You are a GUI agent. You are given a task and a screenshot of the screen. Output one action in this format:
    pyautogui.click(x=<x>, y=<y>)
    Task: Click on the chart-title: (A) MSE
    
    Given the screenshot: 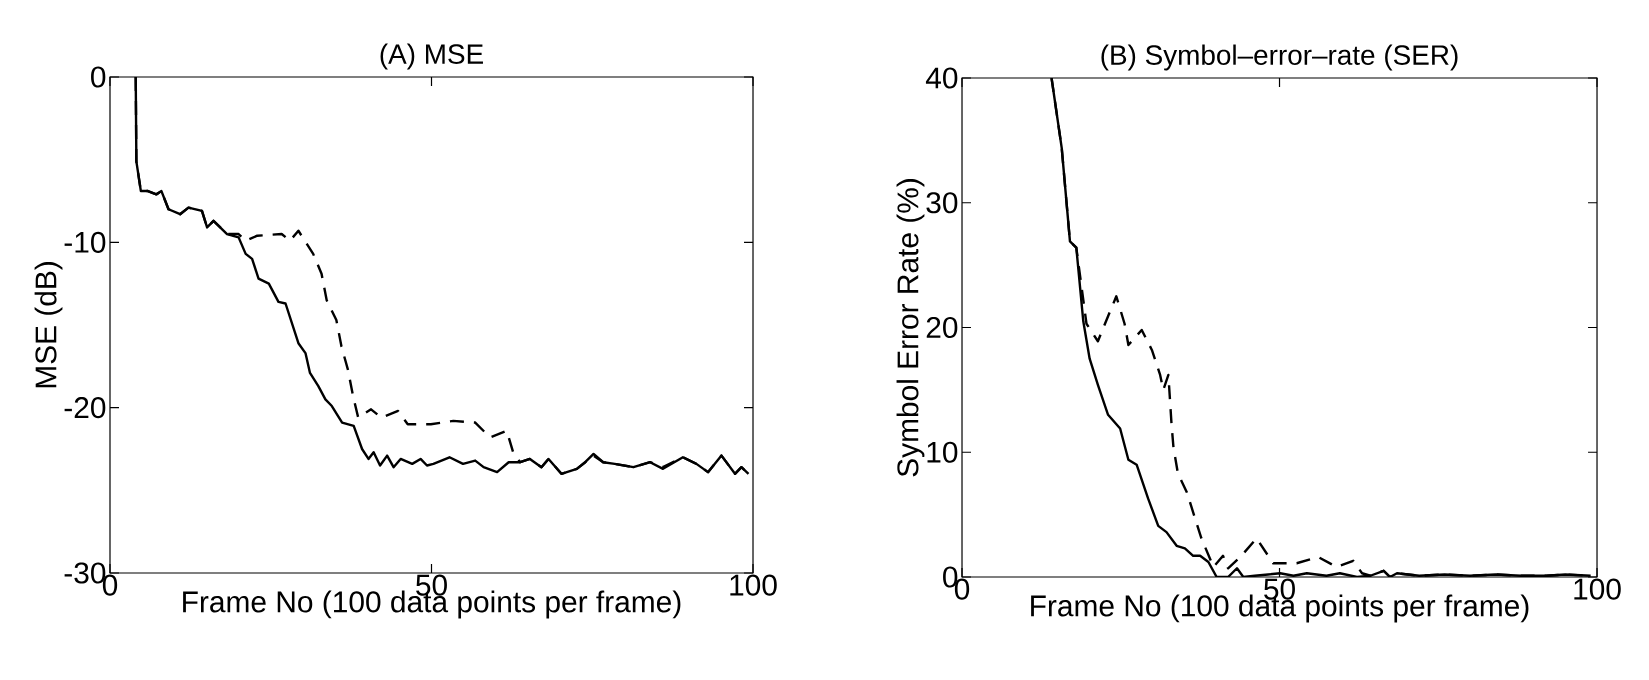 What is the action you would take?
    pyautogui.click(x=431, y=56)
    